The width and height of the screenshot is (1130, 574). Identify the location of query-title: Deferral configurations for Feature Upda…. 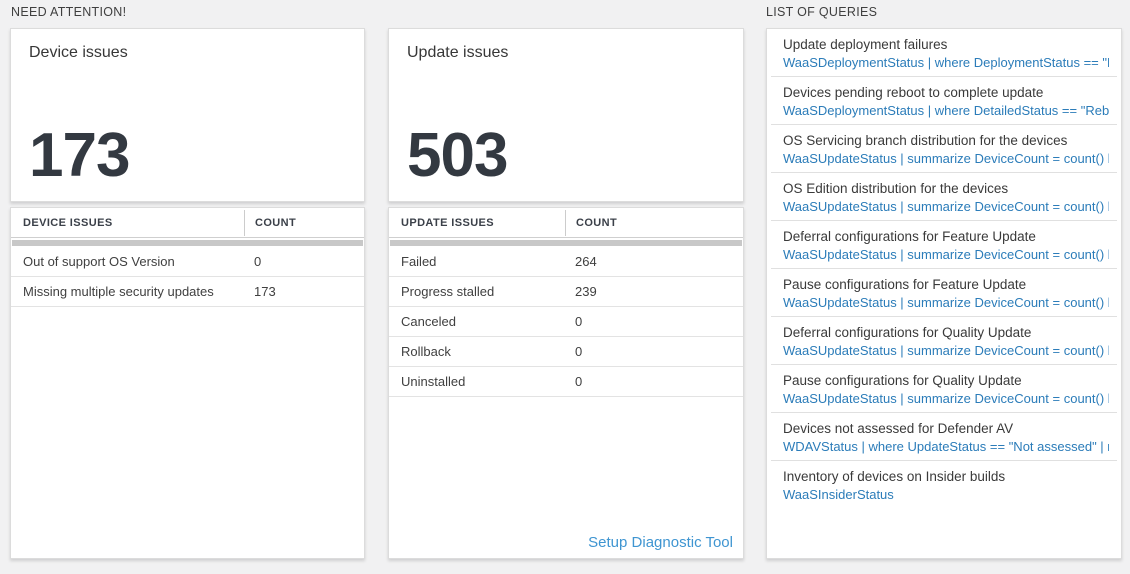
(909, 236).